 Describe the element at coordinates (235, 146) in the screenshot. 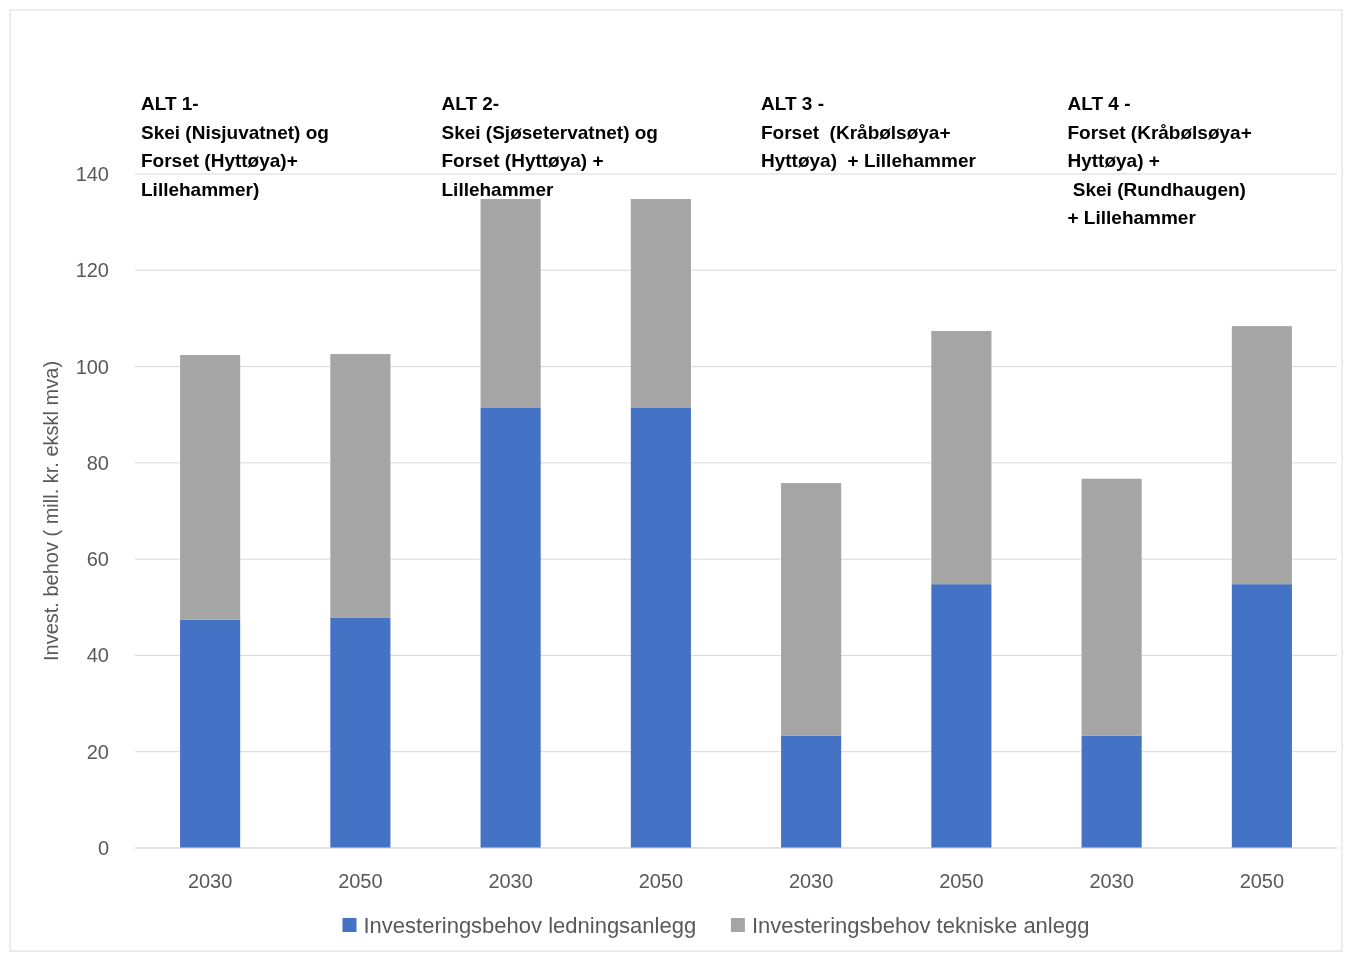

I see `annotation: ALT 1- Skei (Nisjuvatnet) og Forset (Hyttøya)+ Lillehammer)` at that location.